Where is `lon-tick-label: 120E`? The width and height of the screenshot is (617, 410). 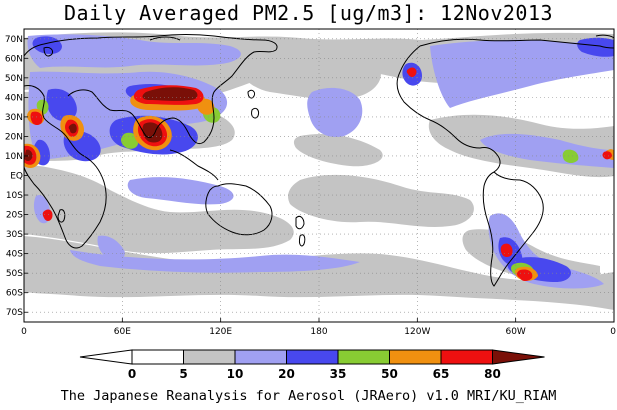 lon-tick-label: 120E is located at coordinates (220, 332).